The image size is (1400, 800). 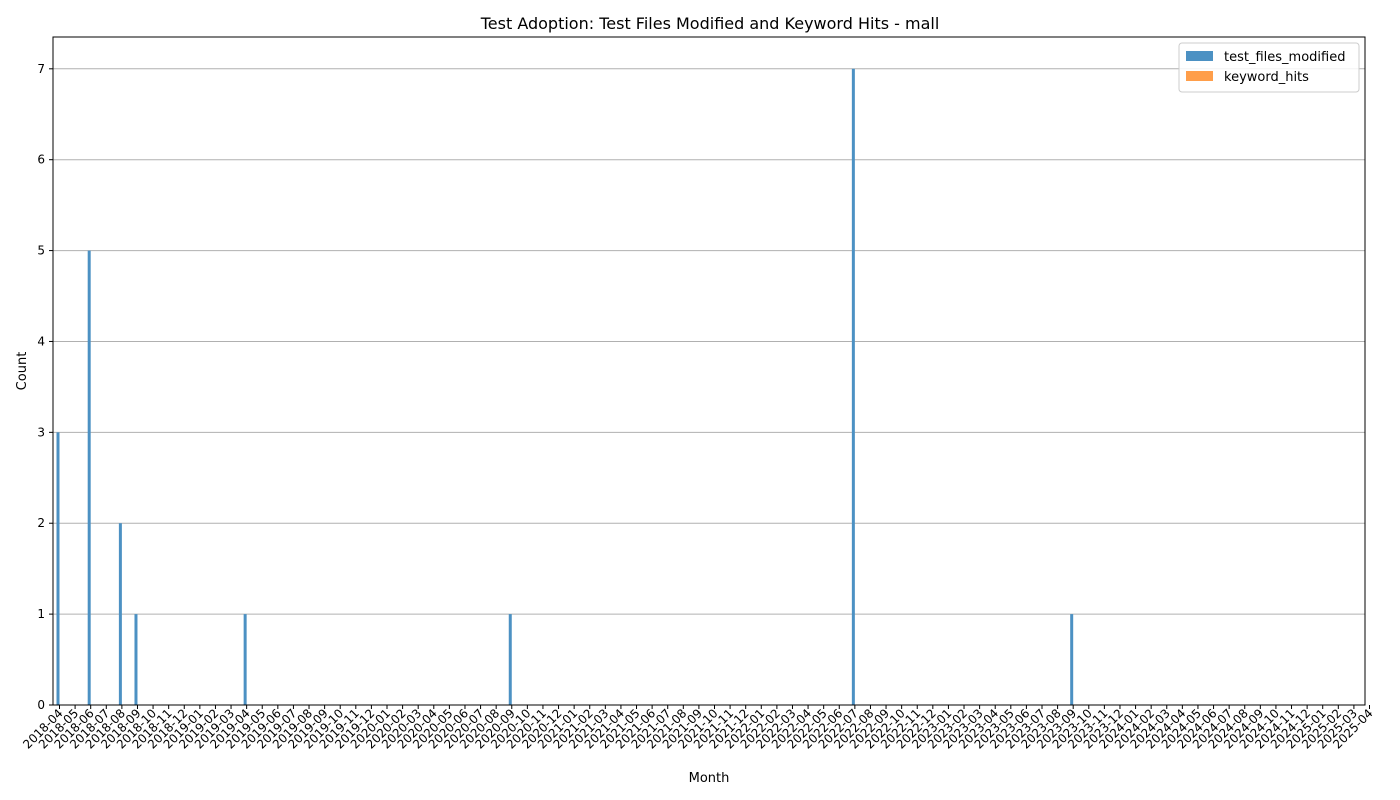 I want to click on y-axis-ticks: 0 1 2 3 4 5 6 7, so click(x=45, y=387).